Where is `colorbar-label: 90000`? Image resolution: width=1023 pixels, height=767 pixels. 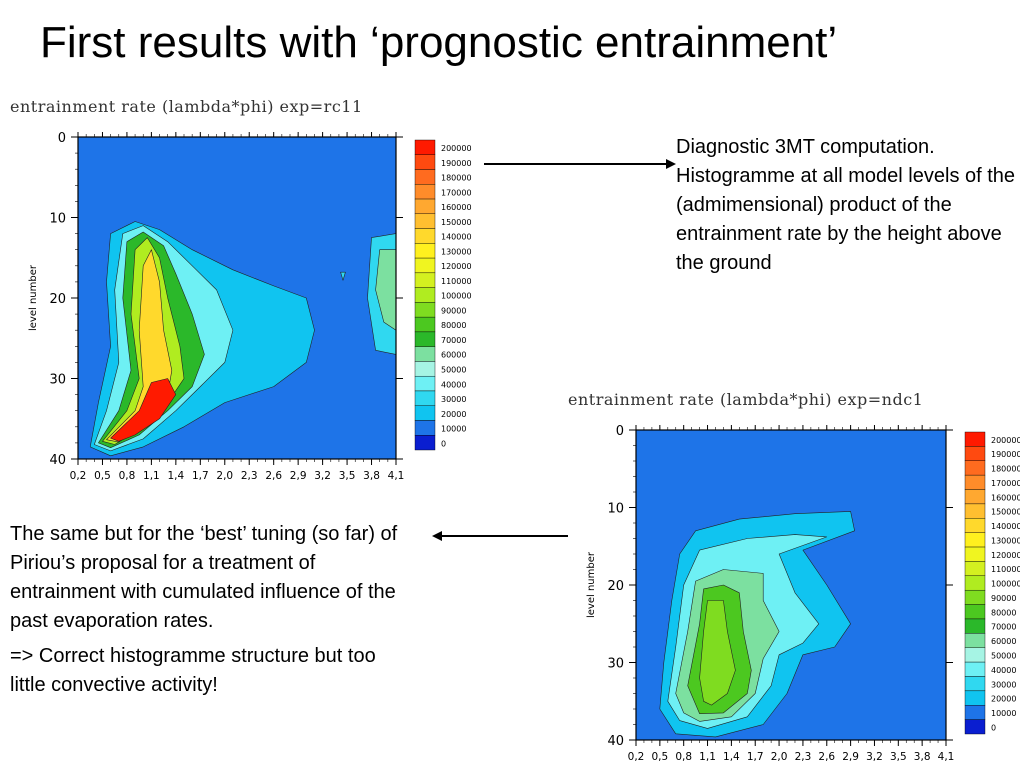 colorbar-label: 90000 is located at coordinates (453, 310).